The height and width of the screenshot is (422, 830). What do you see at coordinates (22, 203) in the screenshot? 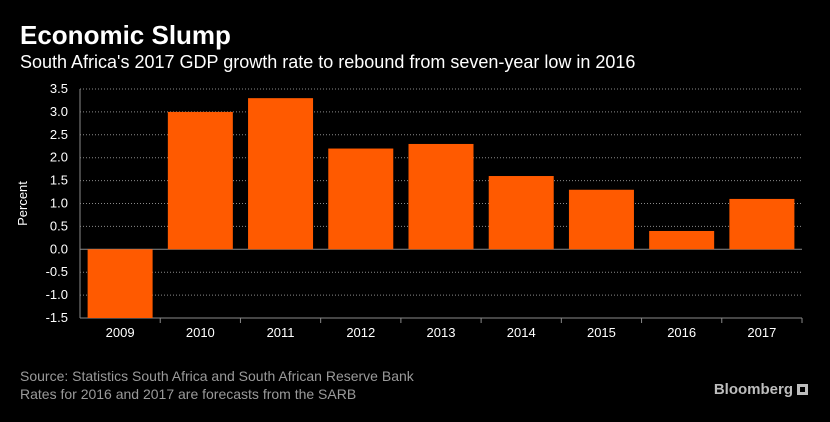
I see `y-axis-title: Percent` at bounding box center [22, 203].